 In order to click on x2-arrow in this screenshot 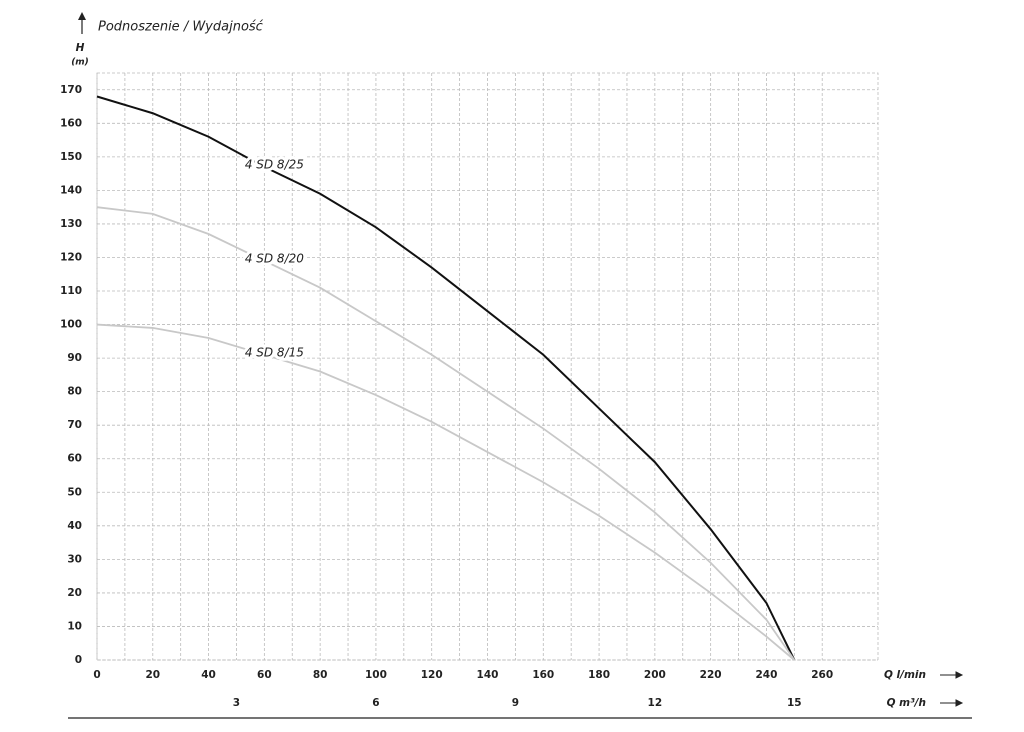, I will do `click(952, 703)`.